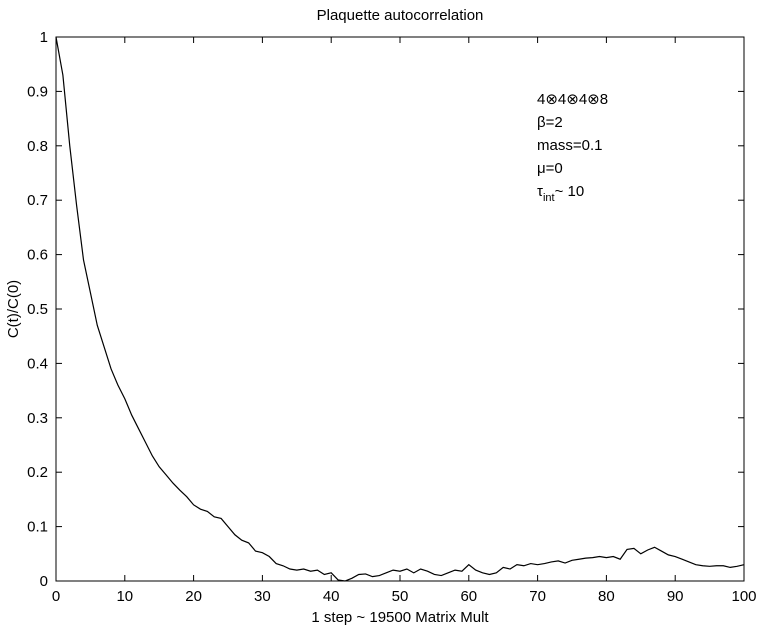 This screenshot has width=766, height=635. What do you see at coordinates (44, 581) in the screenshot?
I see `y-tick-label: 0` at bounding box center [44, 581].